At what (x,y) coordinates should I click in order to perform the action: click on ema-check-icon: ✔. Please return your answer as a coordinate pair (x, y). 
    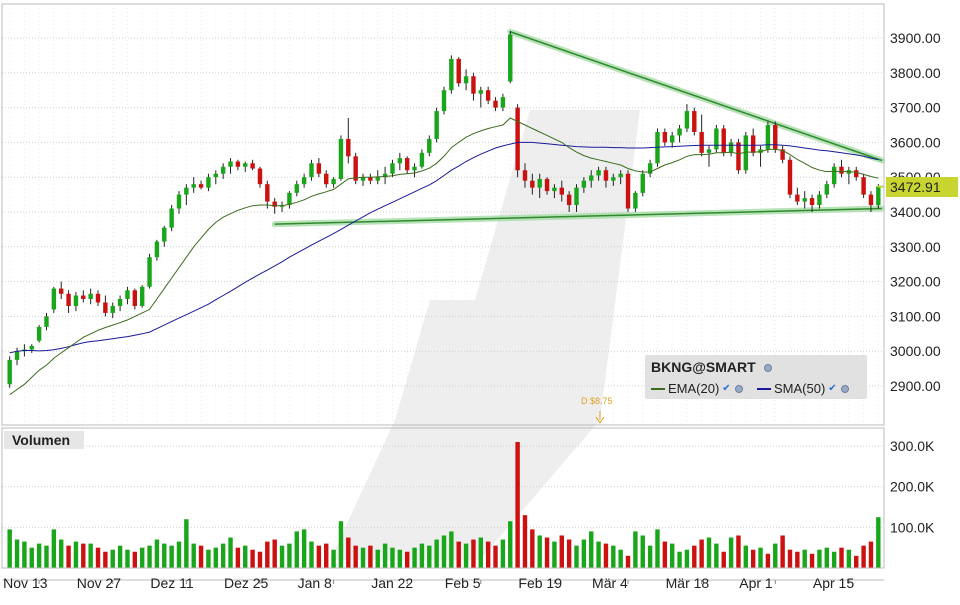
    Looking at the image, I should click on (726, 388).